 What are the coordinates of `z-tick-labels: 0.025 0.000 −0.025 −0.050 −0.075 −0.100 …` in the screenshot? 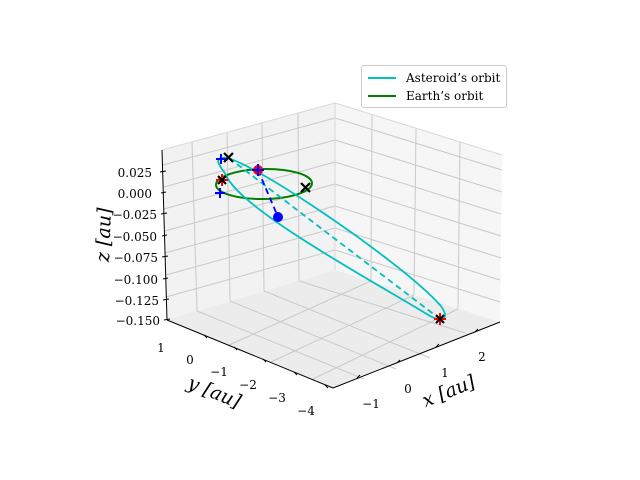 It's located at (136, 247).